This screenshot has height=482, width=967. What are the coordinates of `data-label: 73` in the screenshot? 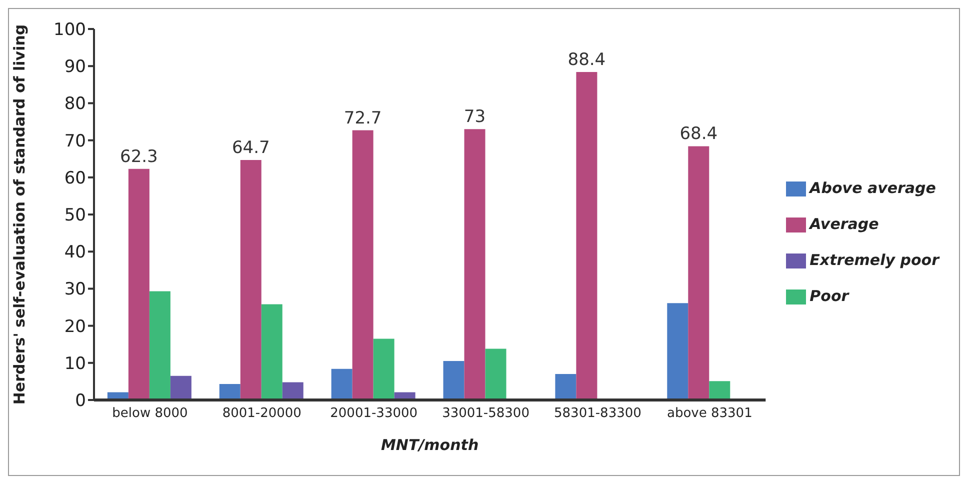 It's located at (475, 117).